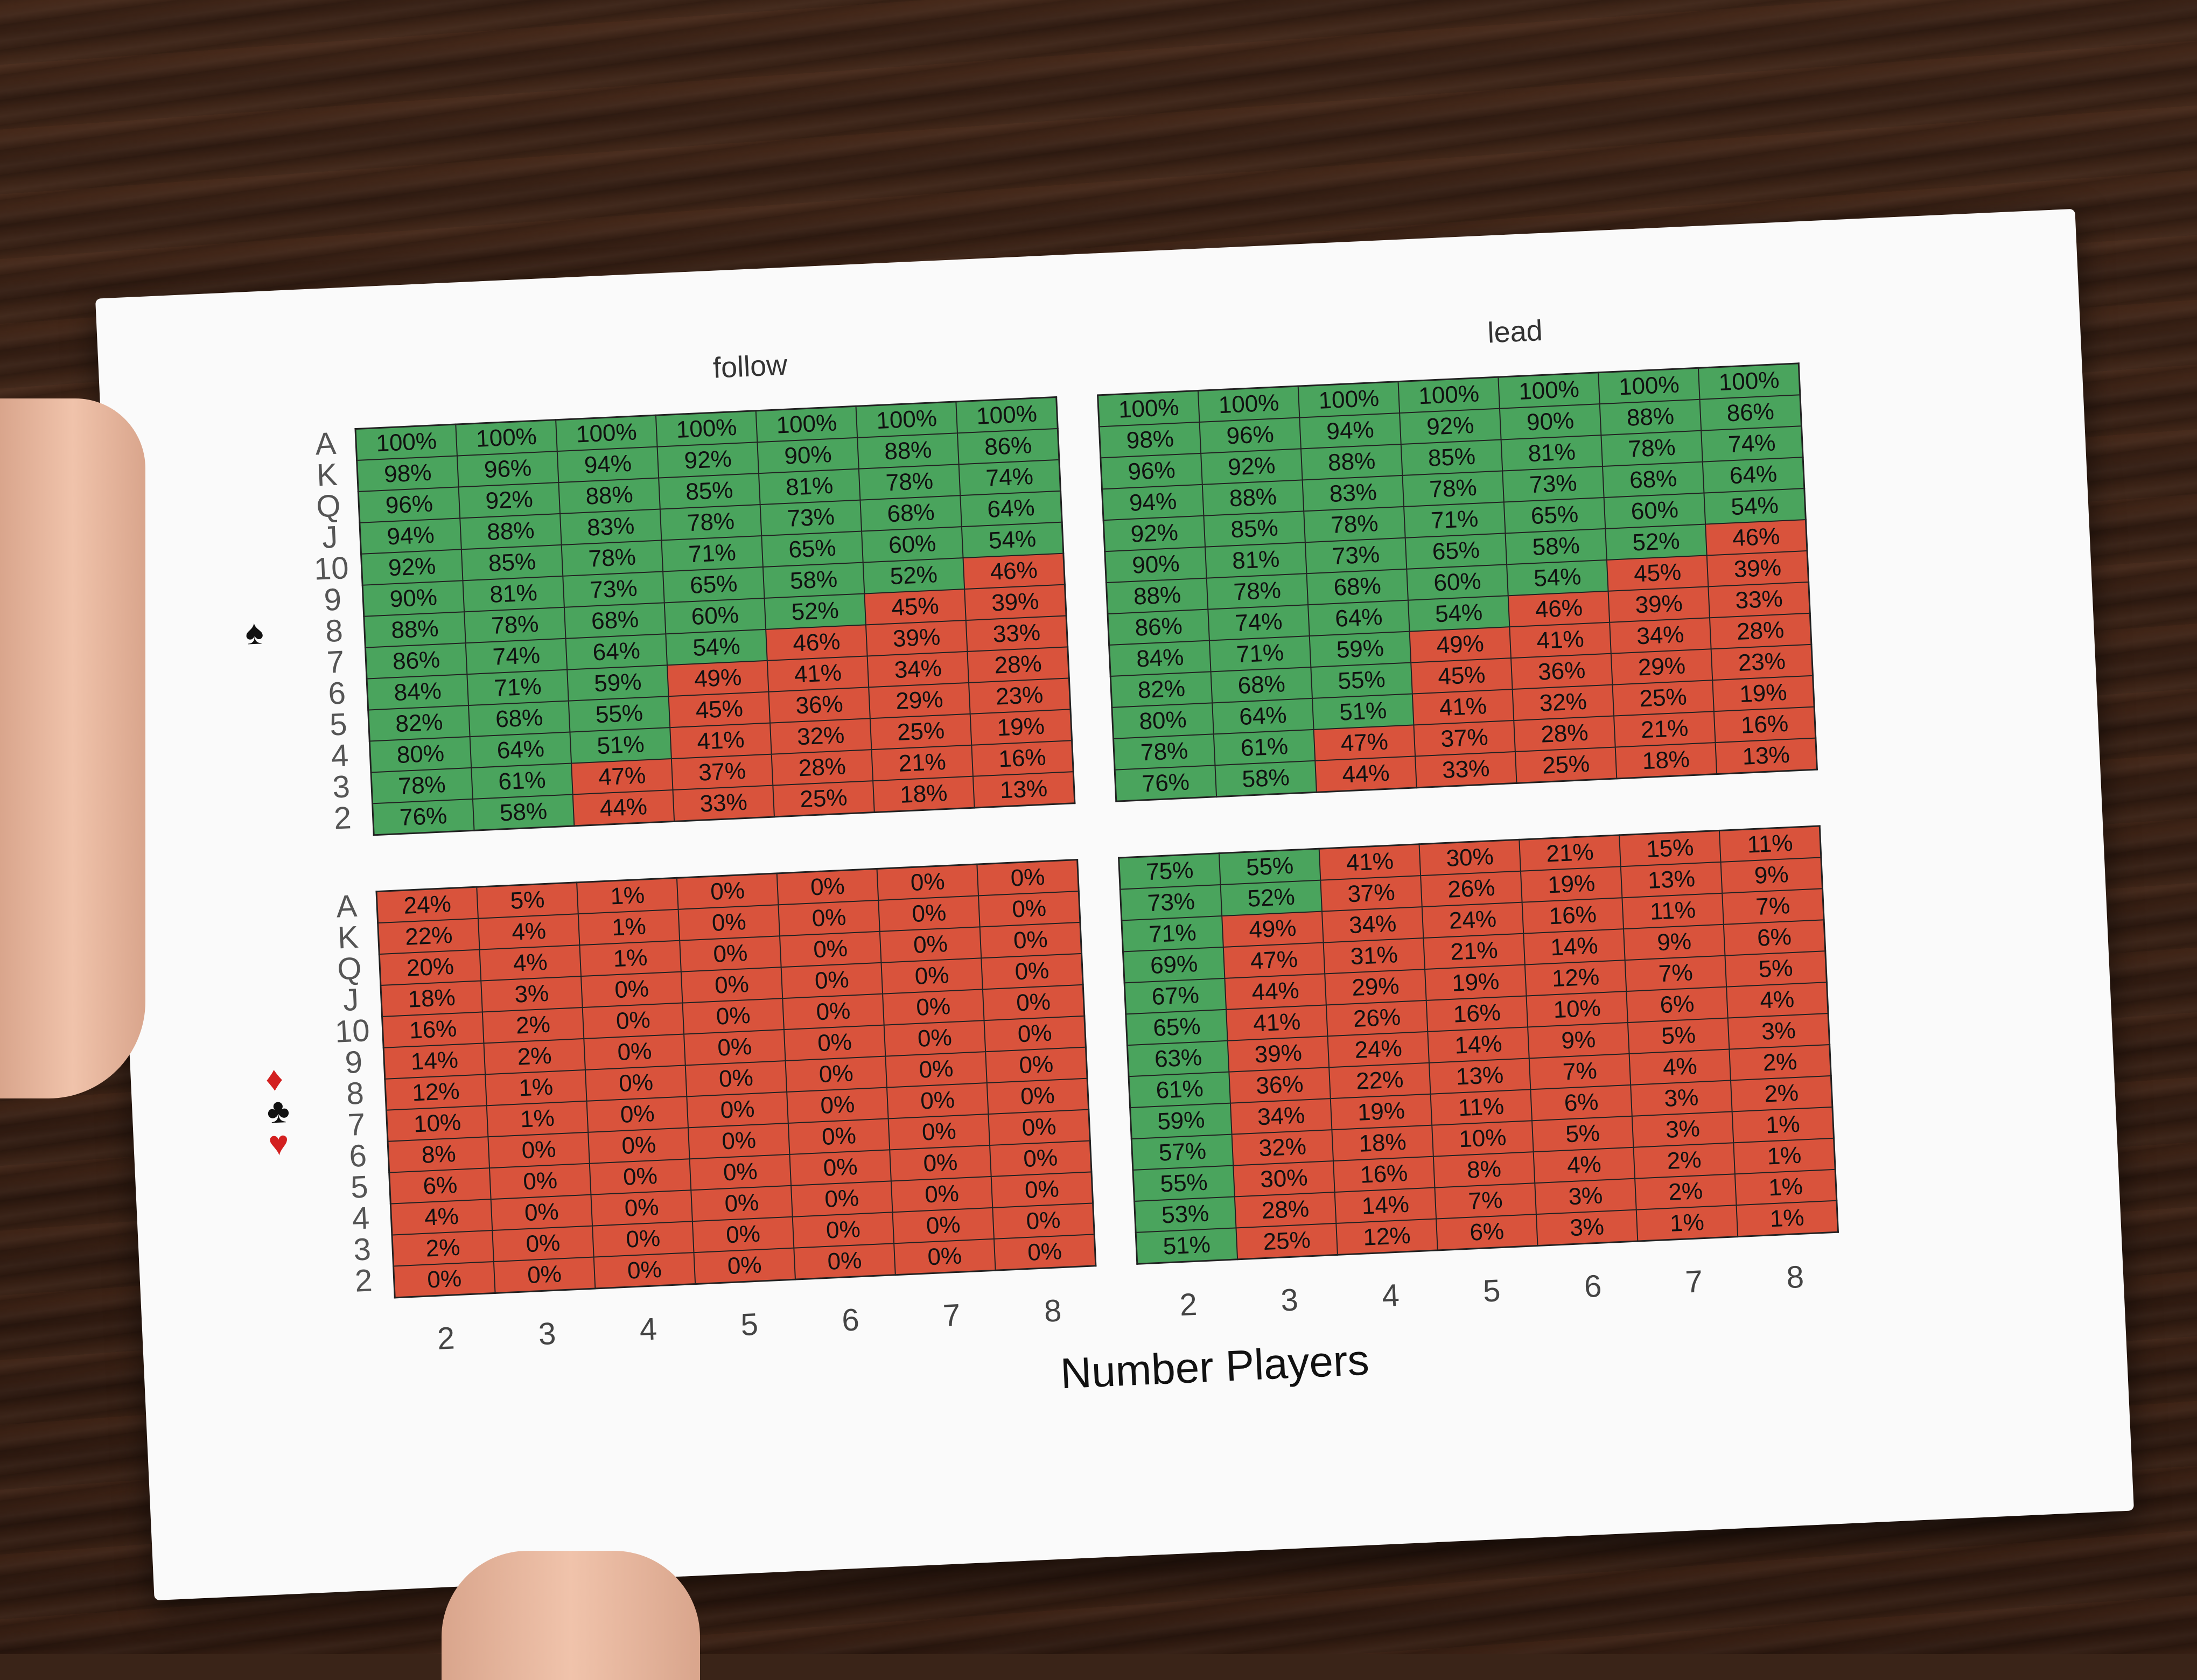  What do you see at coordinates (1593, 1286) in the screenshot?
I see `player-count-label: 6` at bounding box center [1593, 1286].